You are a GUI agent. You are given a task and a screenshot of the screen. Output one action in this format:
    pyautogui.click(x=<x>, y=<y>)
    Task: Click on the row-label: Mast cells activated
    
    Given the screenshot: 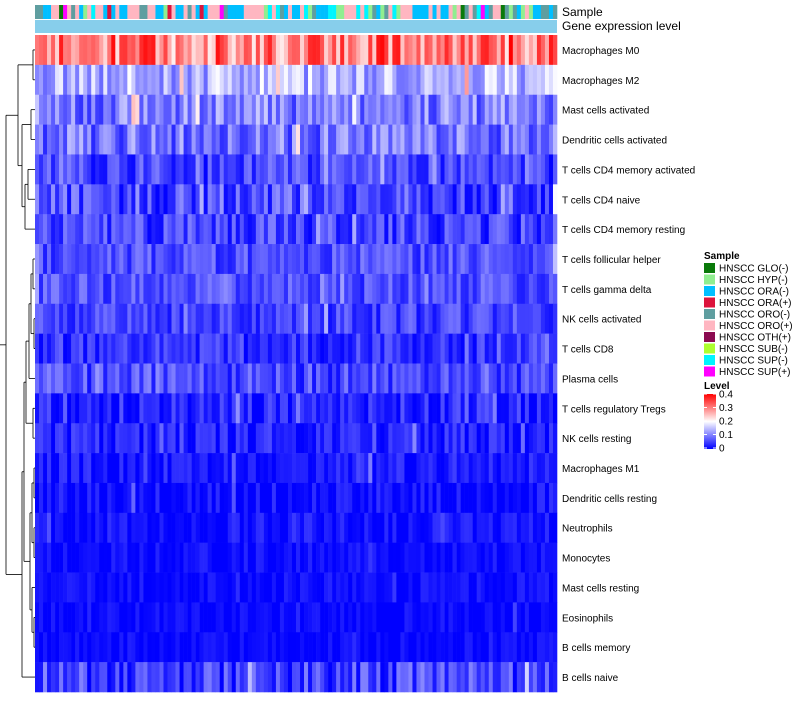 What is the action you would take?
    pyautogui.click(x=605, y=111)
    